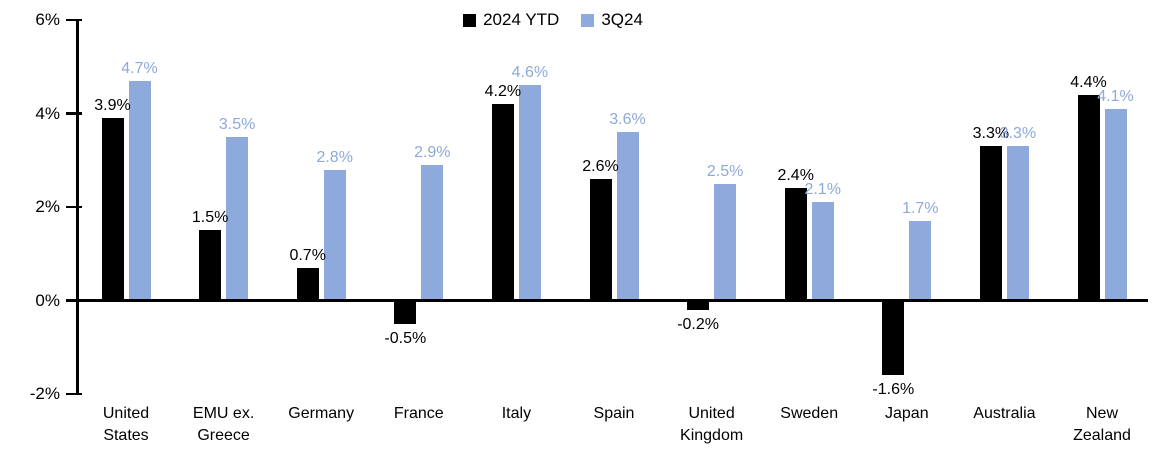 This screenshot has width=1152, height=465. Describe the element at coordinates (470, 20) in the screenshot. I see `legend-swatch-2024-ytd` at that location.